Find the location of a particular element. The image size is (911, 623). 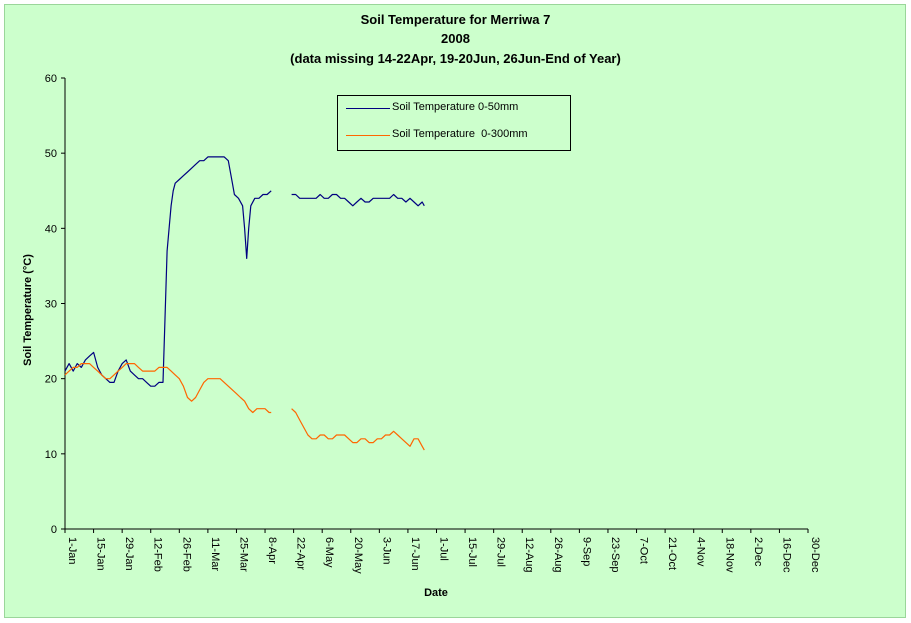

legend-entry-0-300mm: Soil Temperature 0-300mm is located at coordinates (455, 136).